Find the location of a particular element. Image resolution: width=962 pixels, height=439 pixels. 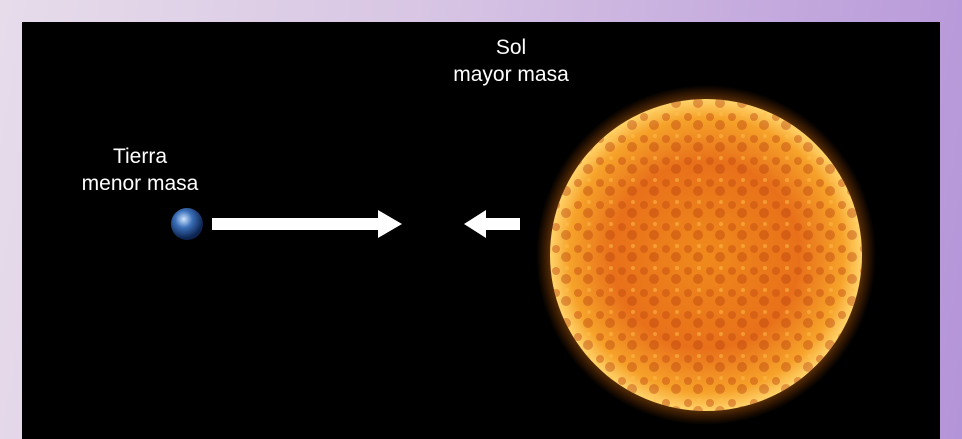

sun-caption: mayor masa is located at coordinates (511, 74).